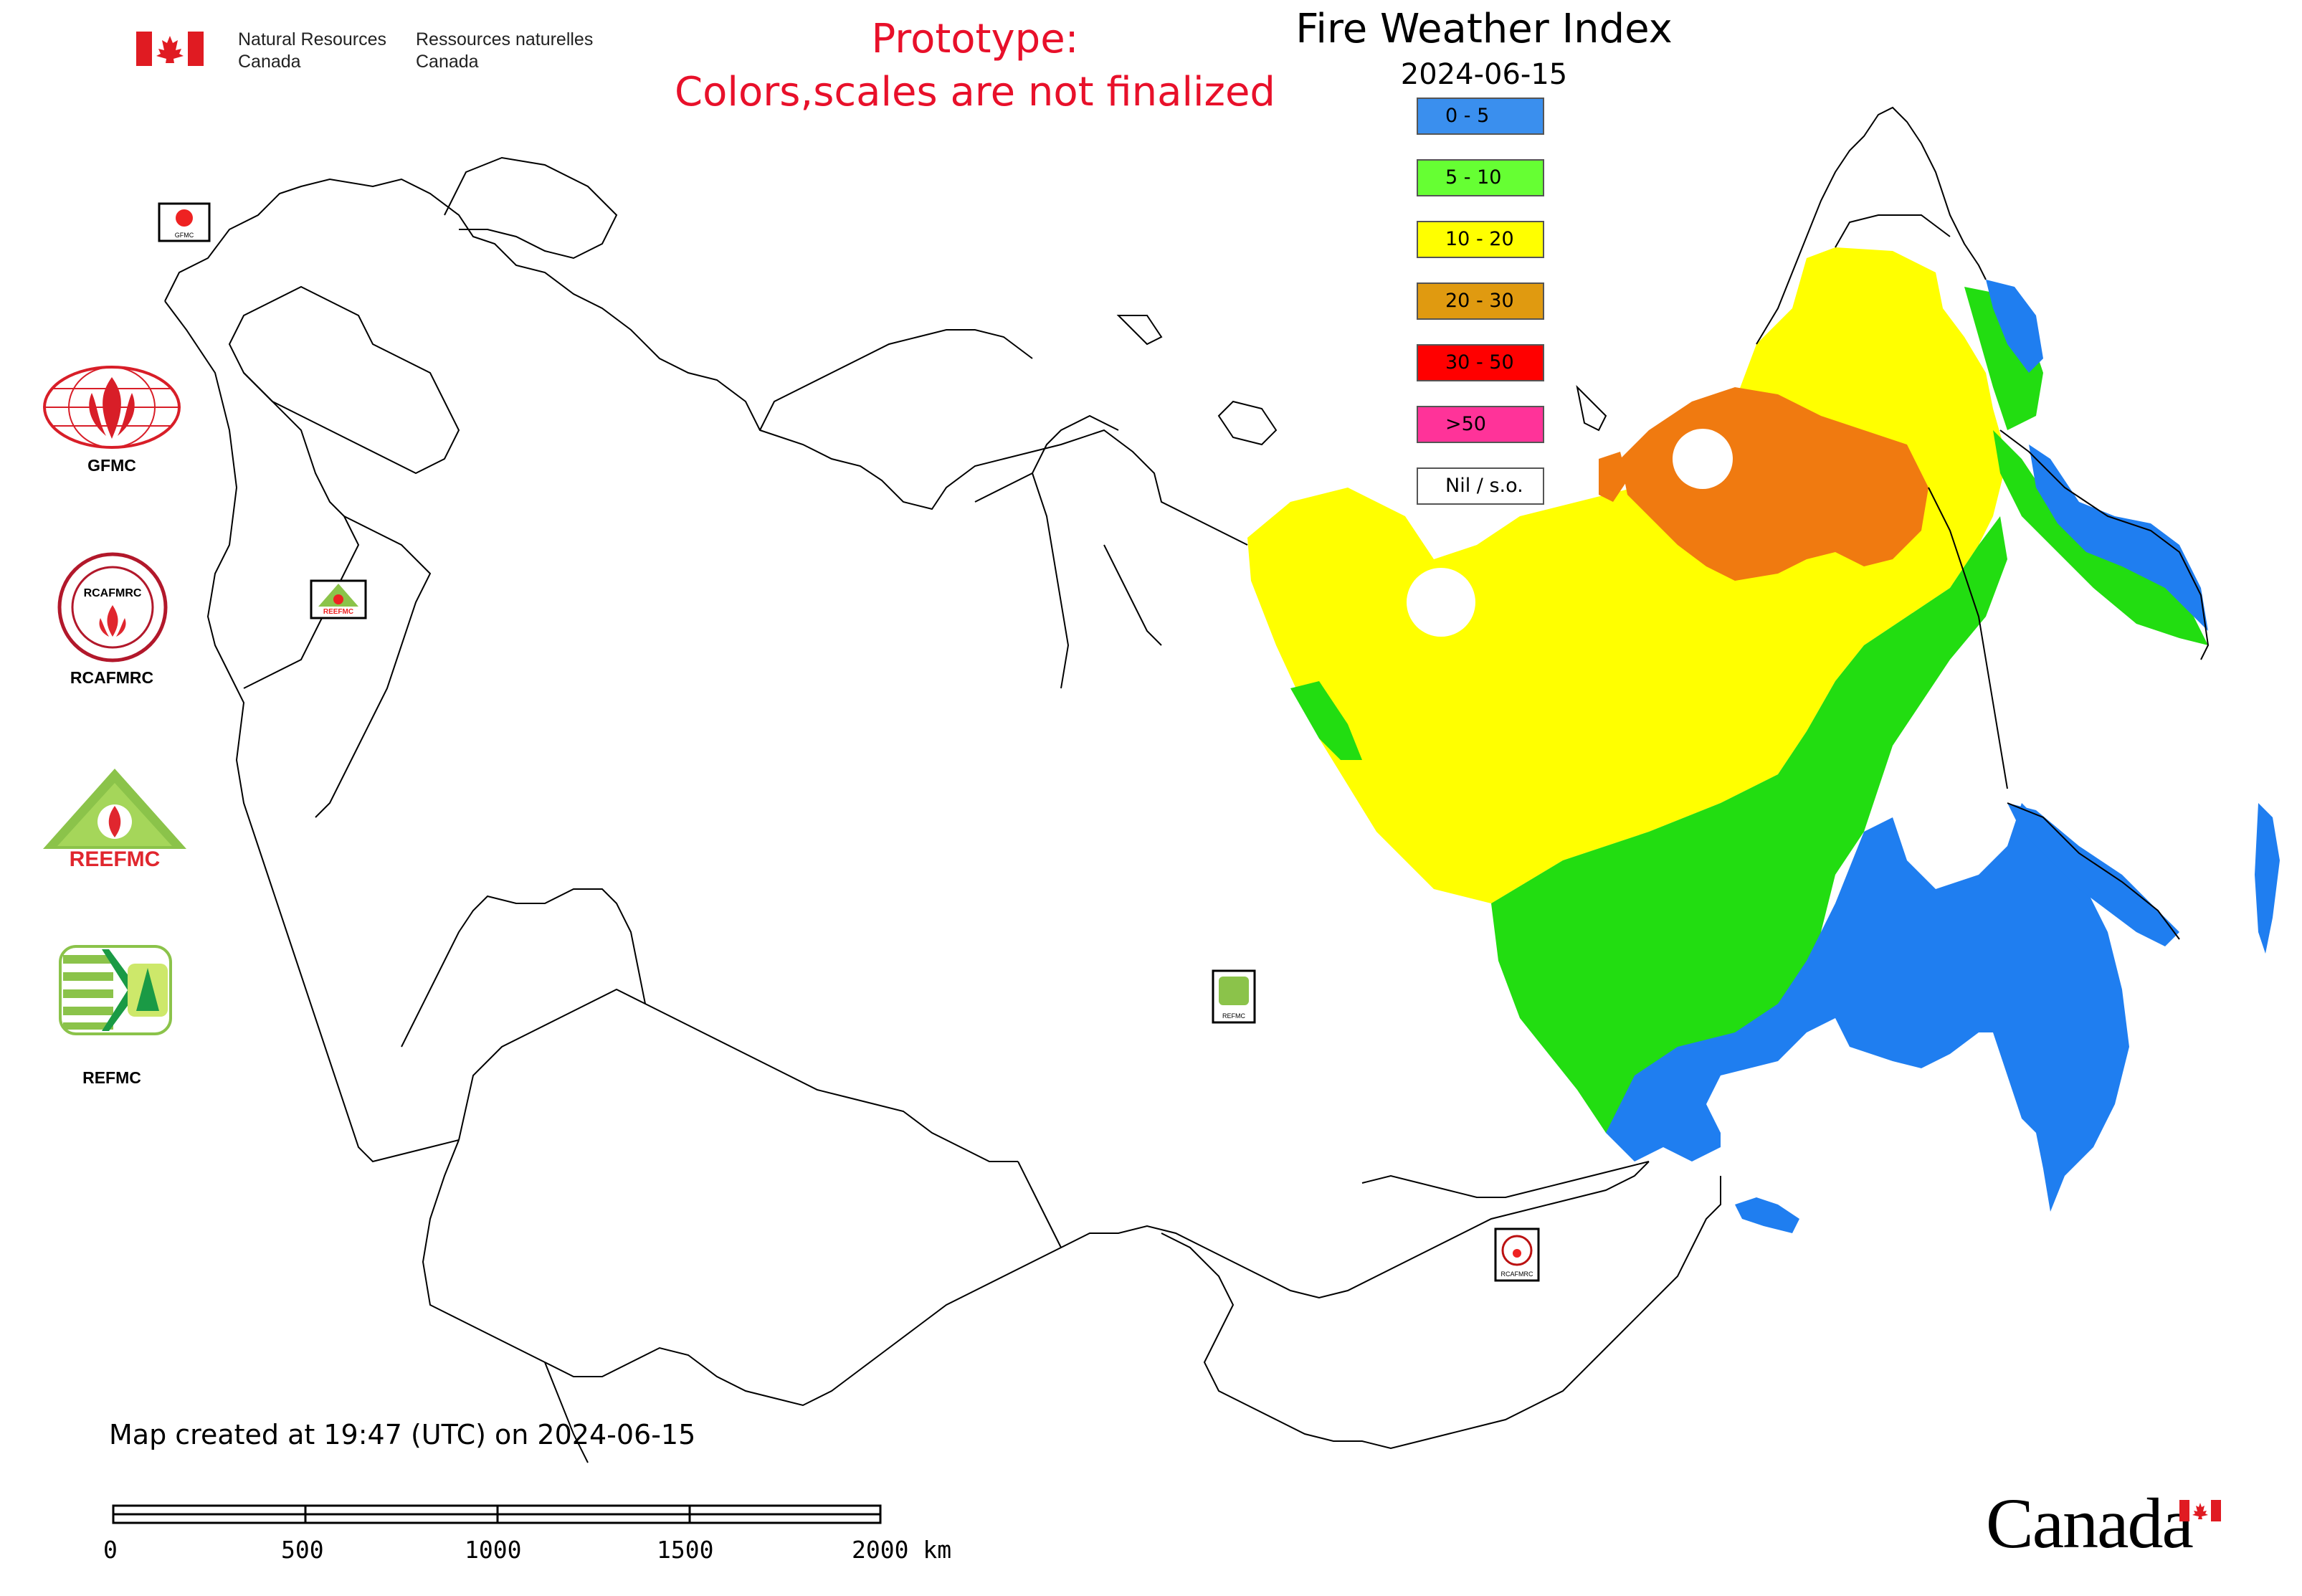  What do you see at coordinates (497, 1514) in the screenshot?
I see `scale-bar` at bounding box center [497, 1514].